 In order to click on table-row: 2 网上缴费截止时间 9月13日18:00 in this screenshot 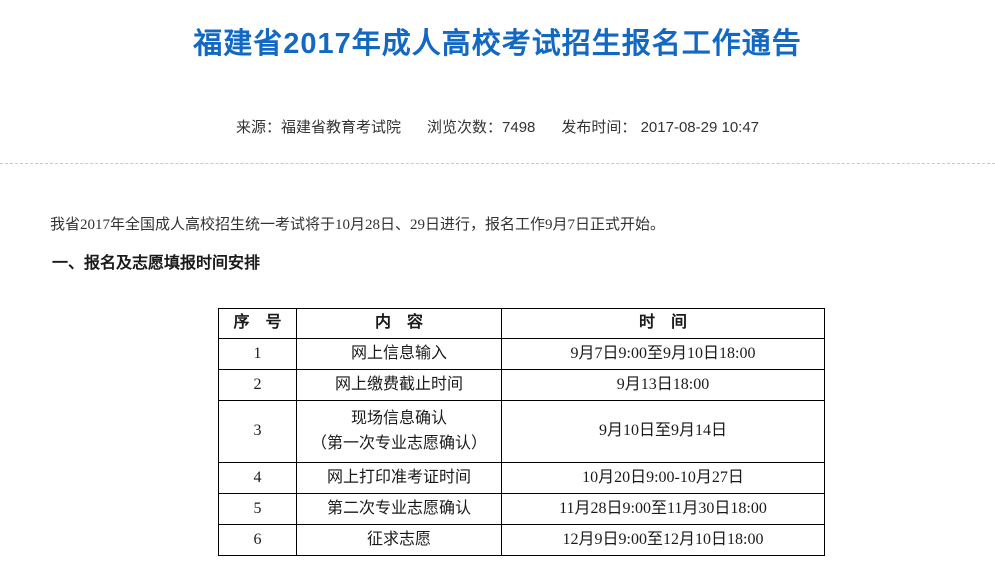, I will do `click(521, 385)`.